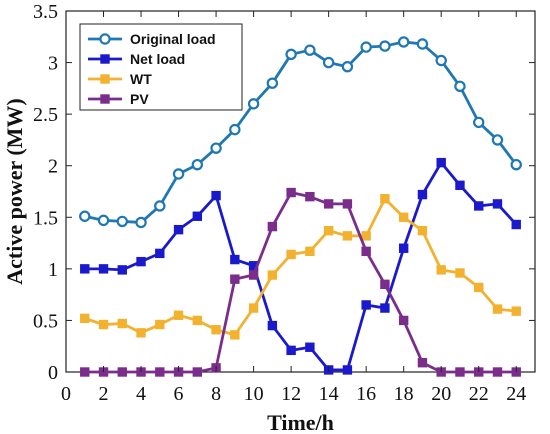 The height and width of the screenshot is (434, 550). What do you see at coordinates (53, 270) in the screenshot?
I see `y-tick-label: 1` at bounding box center [53, 270].